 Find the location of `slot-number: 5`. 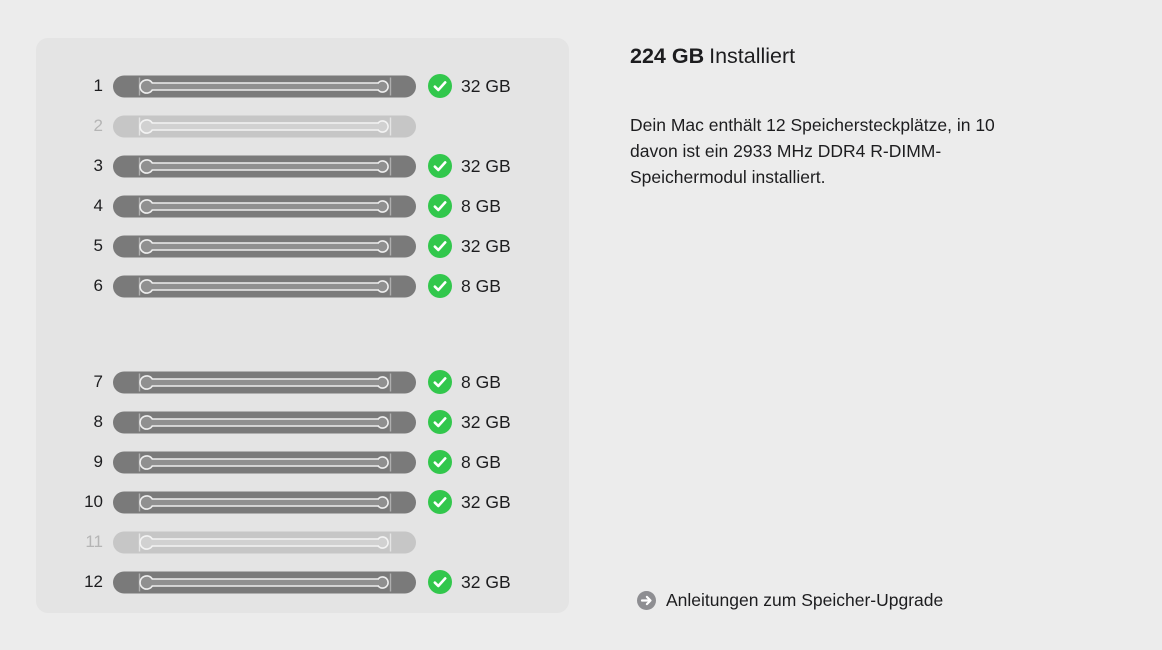

slot-number: 5 is located at coordinates (98, 245).